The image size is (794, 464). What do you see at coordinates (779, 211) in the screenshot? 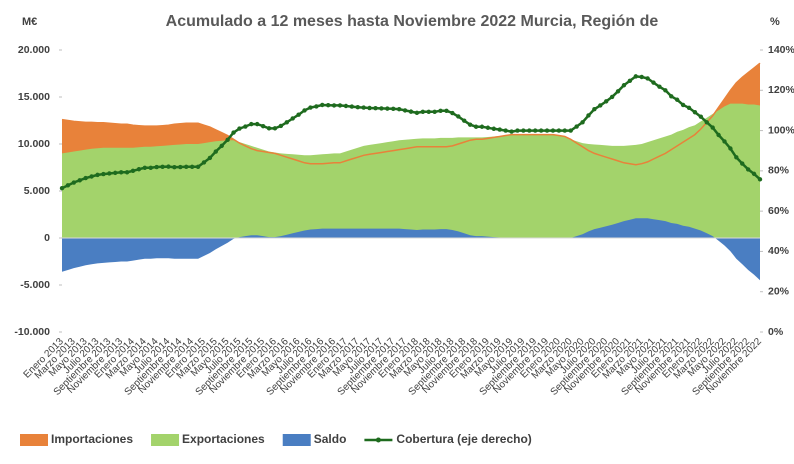
I see `y2-tick-label: 60%` at bounding box center [779, 211].